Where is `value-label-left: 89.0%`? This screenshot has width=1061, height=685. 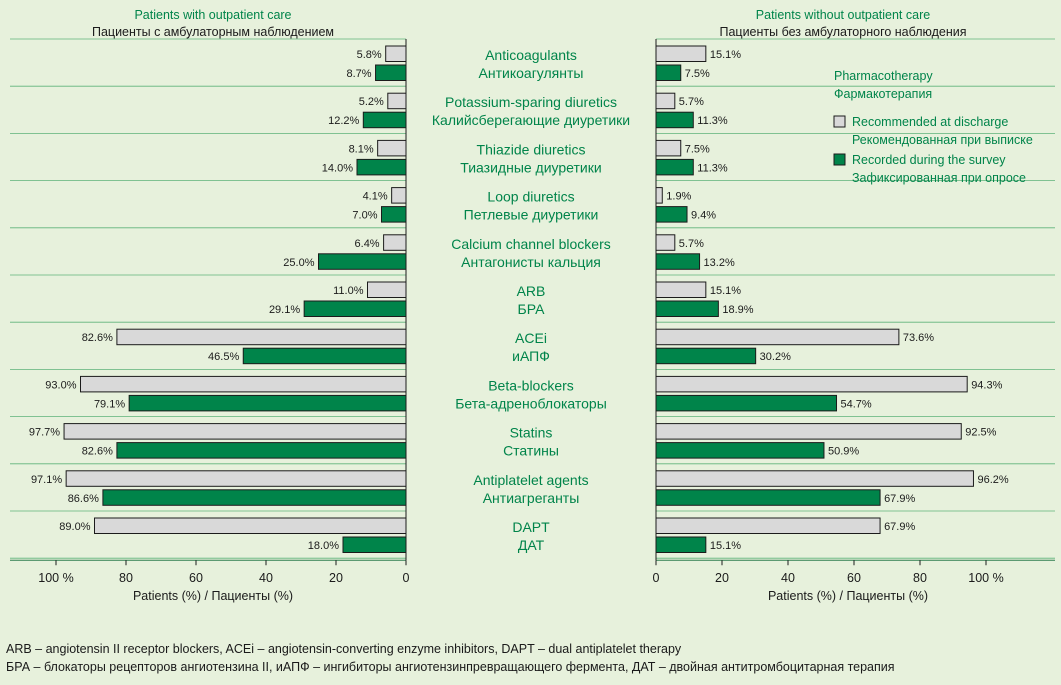
value-label-left: 89.0% is located at coordinates (74, 527).